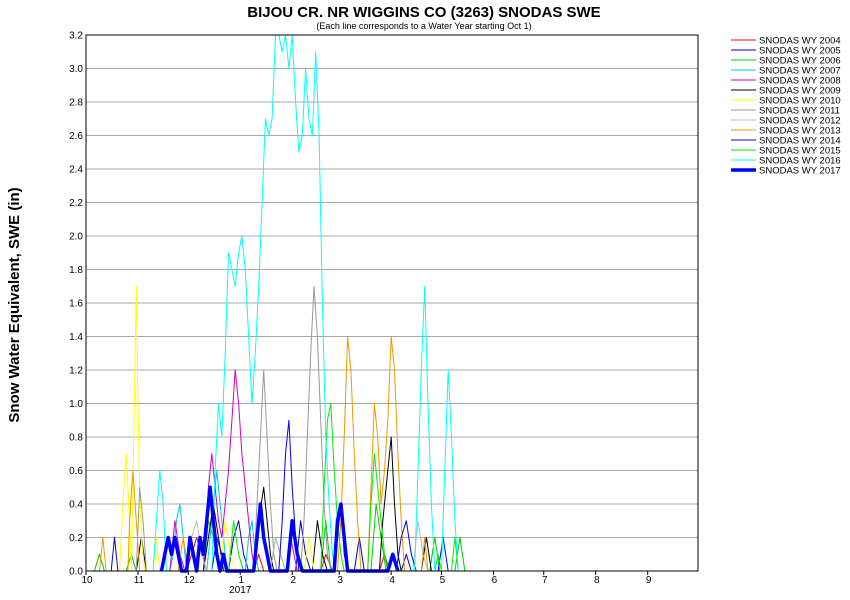 This screenshot has width=850, height=600. I want to click on legend-label: SNODAS WY 2008, so click(800, 81).